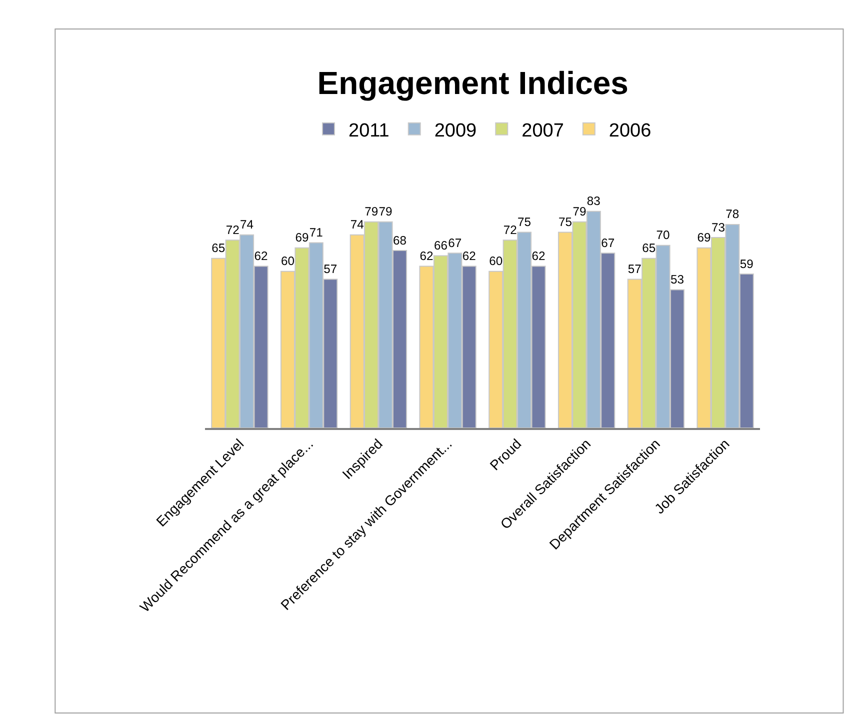  Describe the element at coordinates (733, 214) in the screenshot. I see `data-label: 78` at that location.